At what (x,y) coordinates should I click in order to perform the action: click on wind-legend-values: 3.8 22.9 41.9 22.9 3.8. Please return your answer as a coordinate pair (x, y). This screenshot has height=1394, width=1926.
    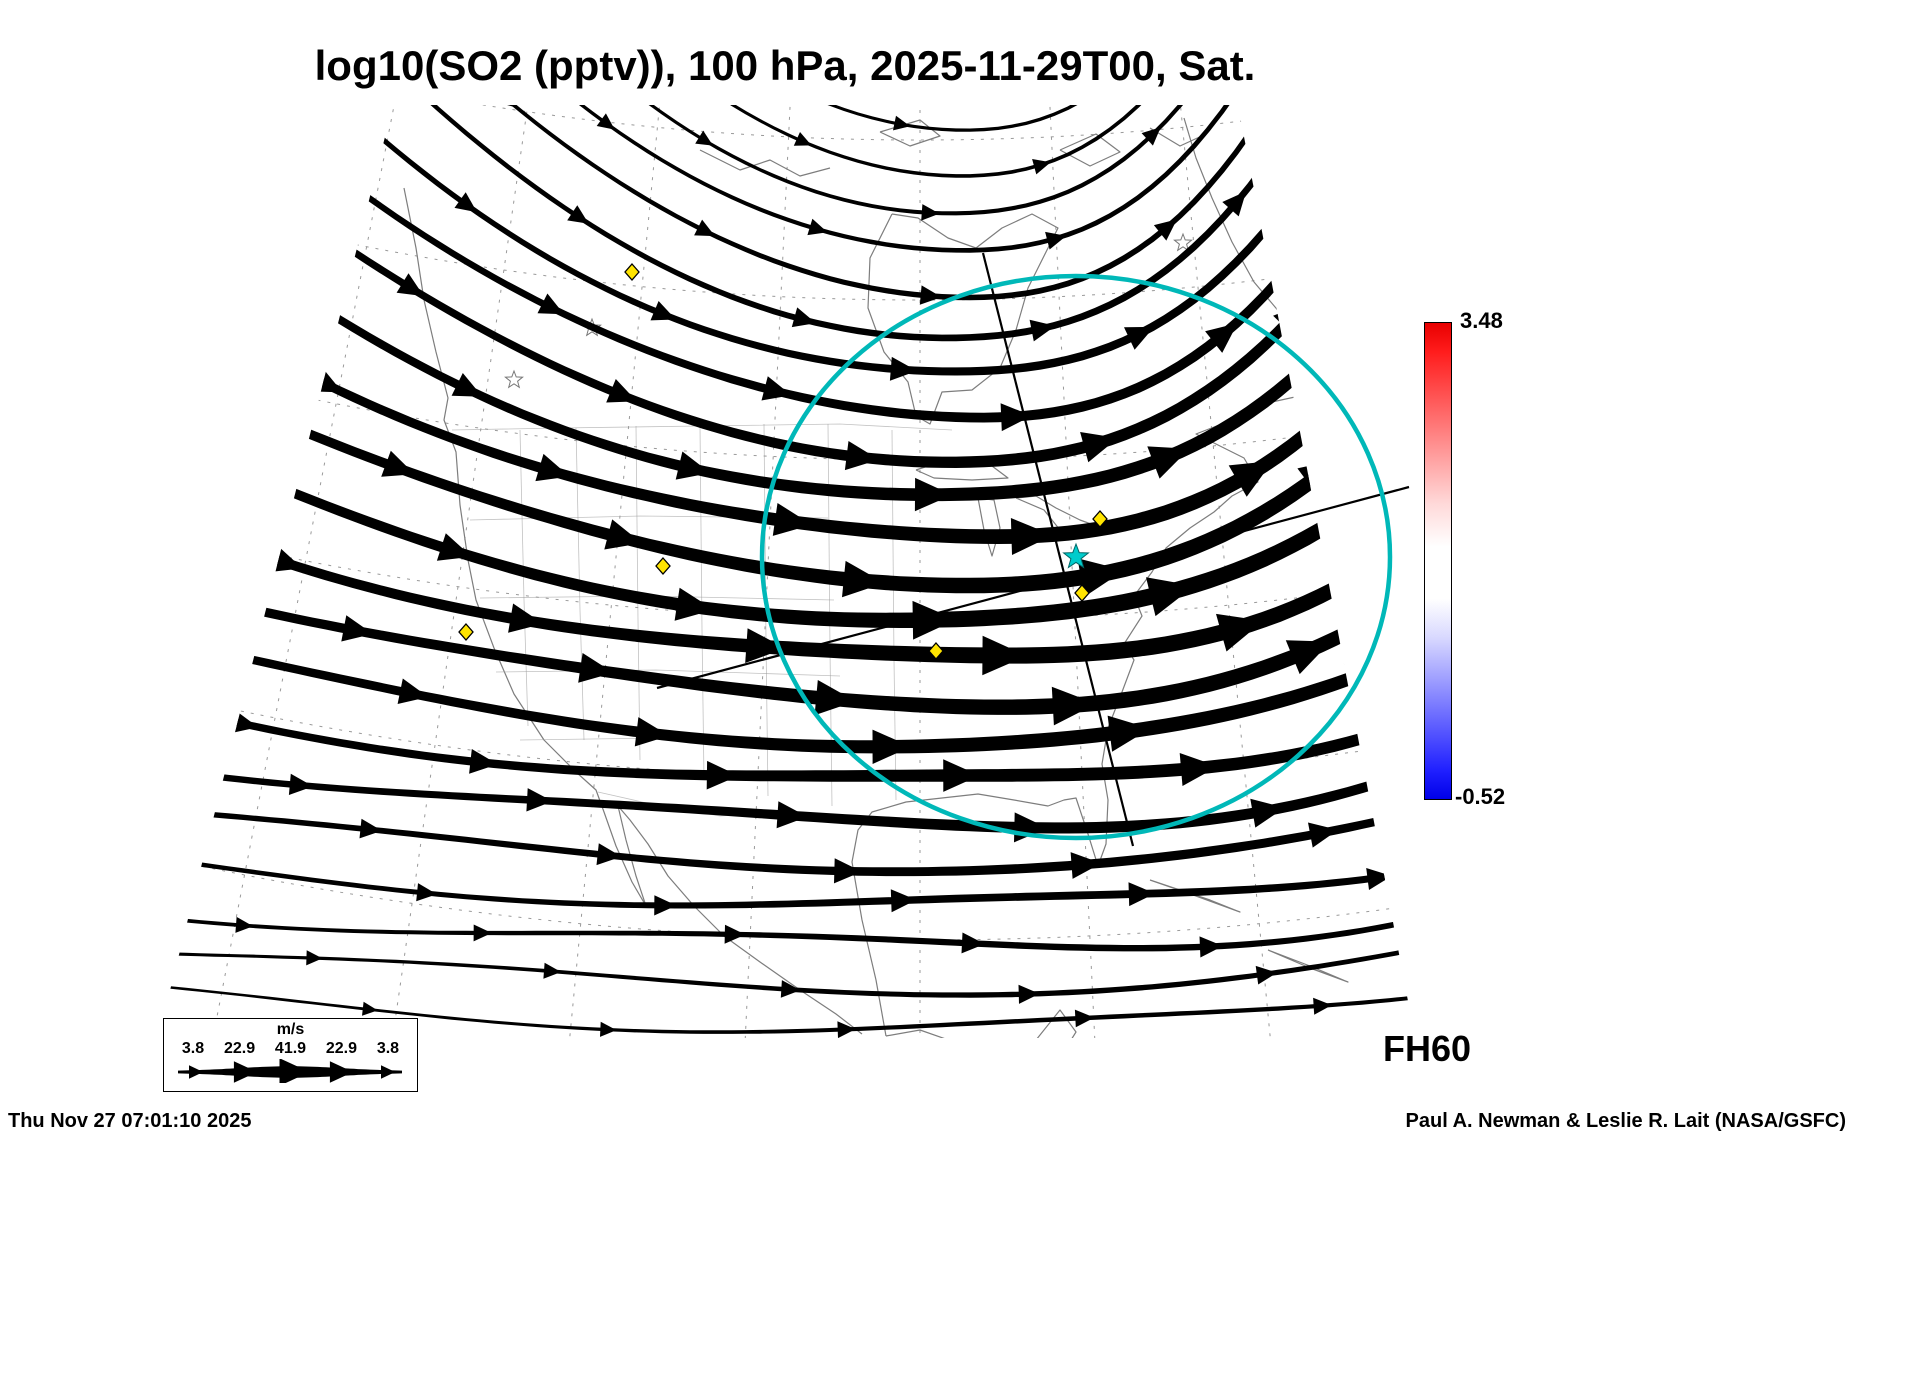
    Looking at the image, I should click on (290, 1049).